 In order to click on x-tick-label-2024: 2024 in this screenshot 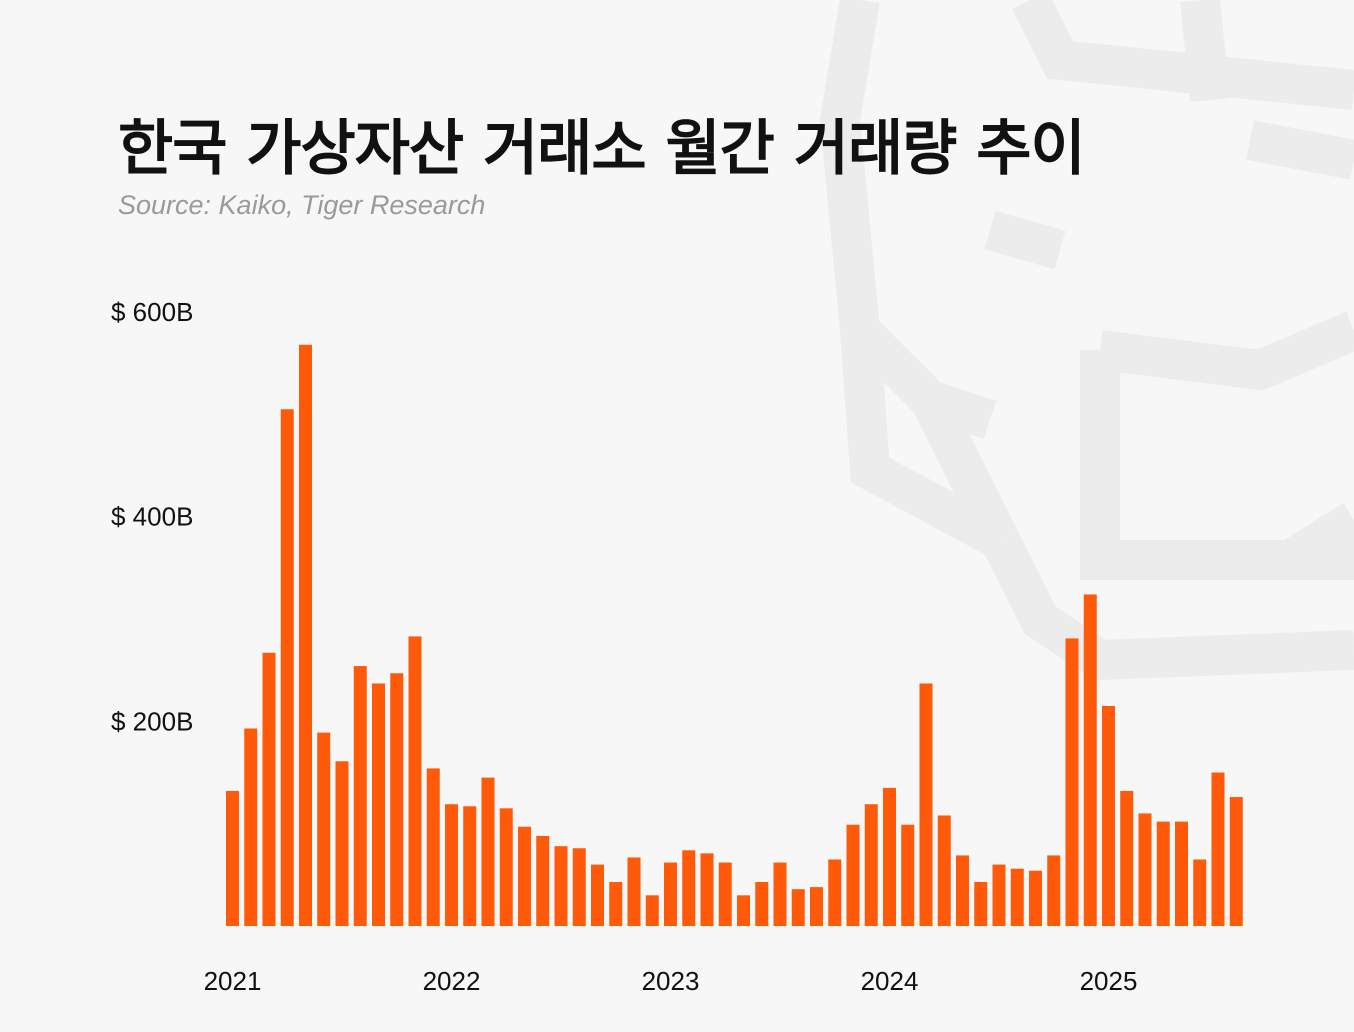, I will do `click(890, 981)`.